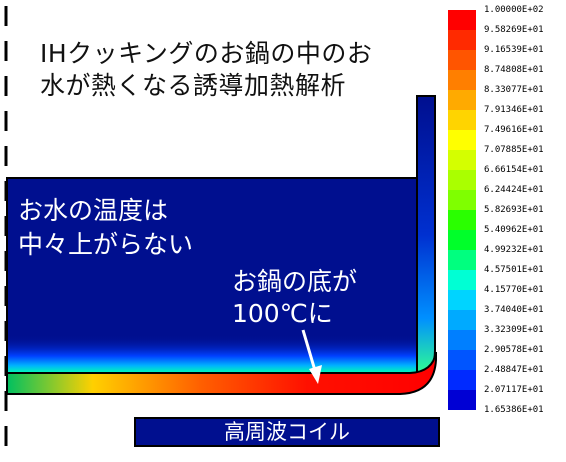  Describe the element at coordinates (514, 90) in the screenshot. I see `legend-label: 8.33077E+01` at that location.